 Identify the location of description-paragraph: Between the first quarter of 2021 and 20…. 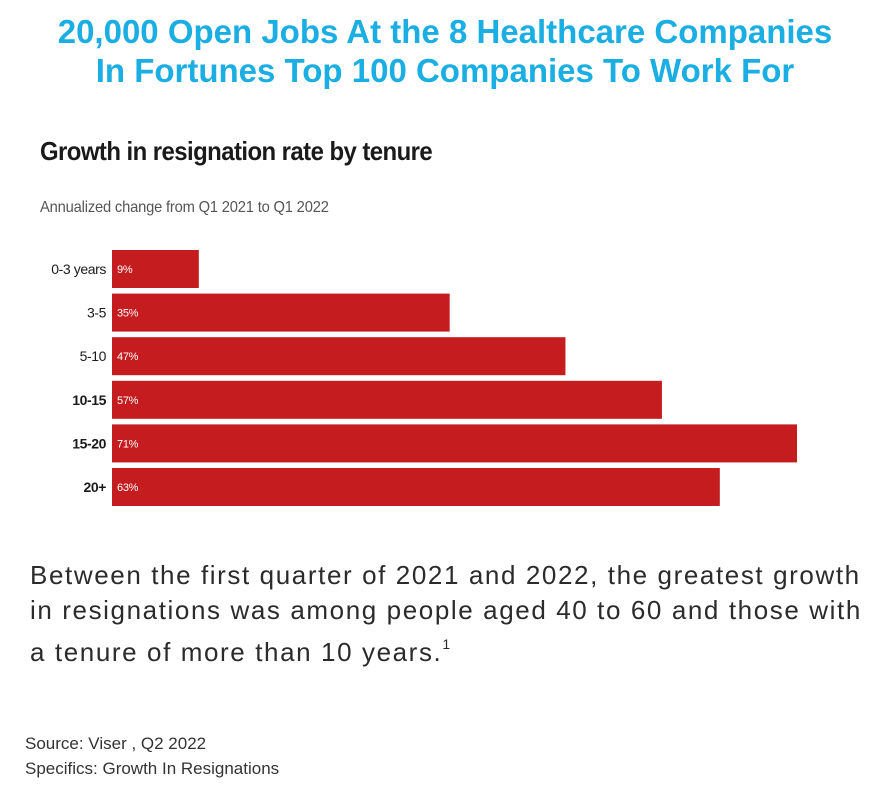
(450, 614).